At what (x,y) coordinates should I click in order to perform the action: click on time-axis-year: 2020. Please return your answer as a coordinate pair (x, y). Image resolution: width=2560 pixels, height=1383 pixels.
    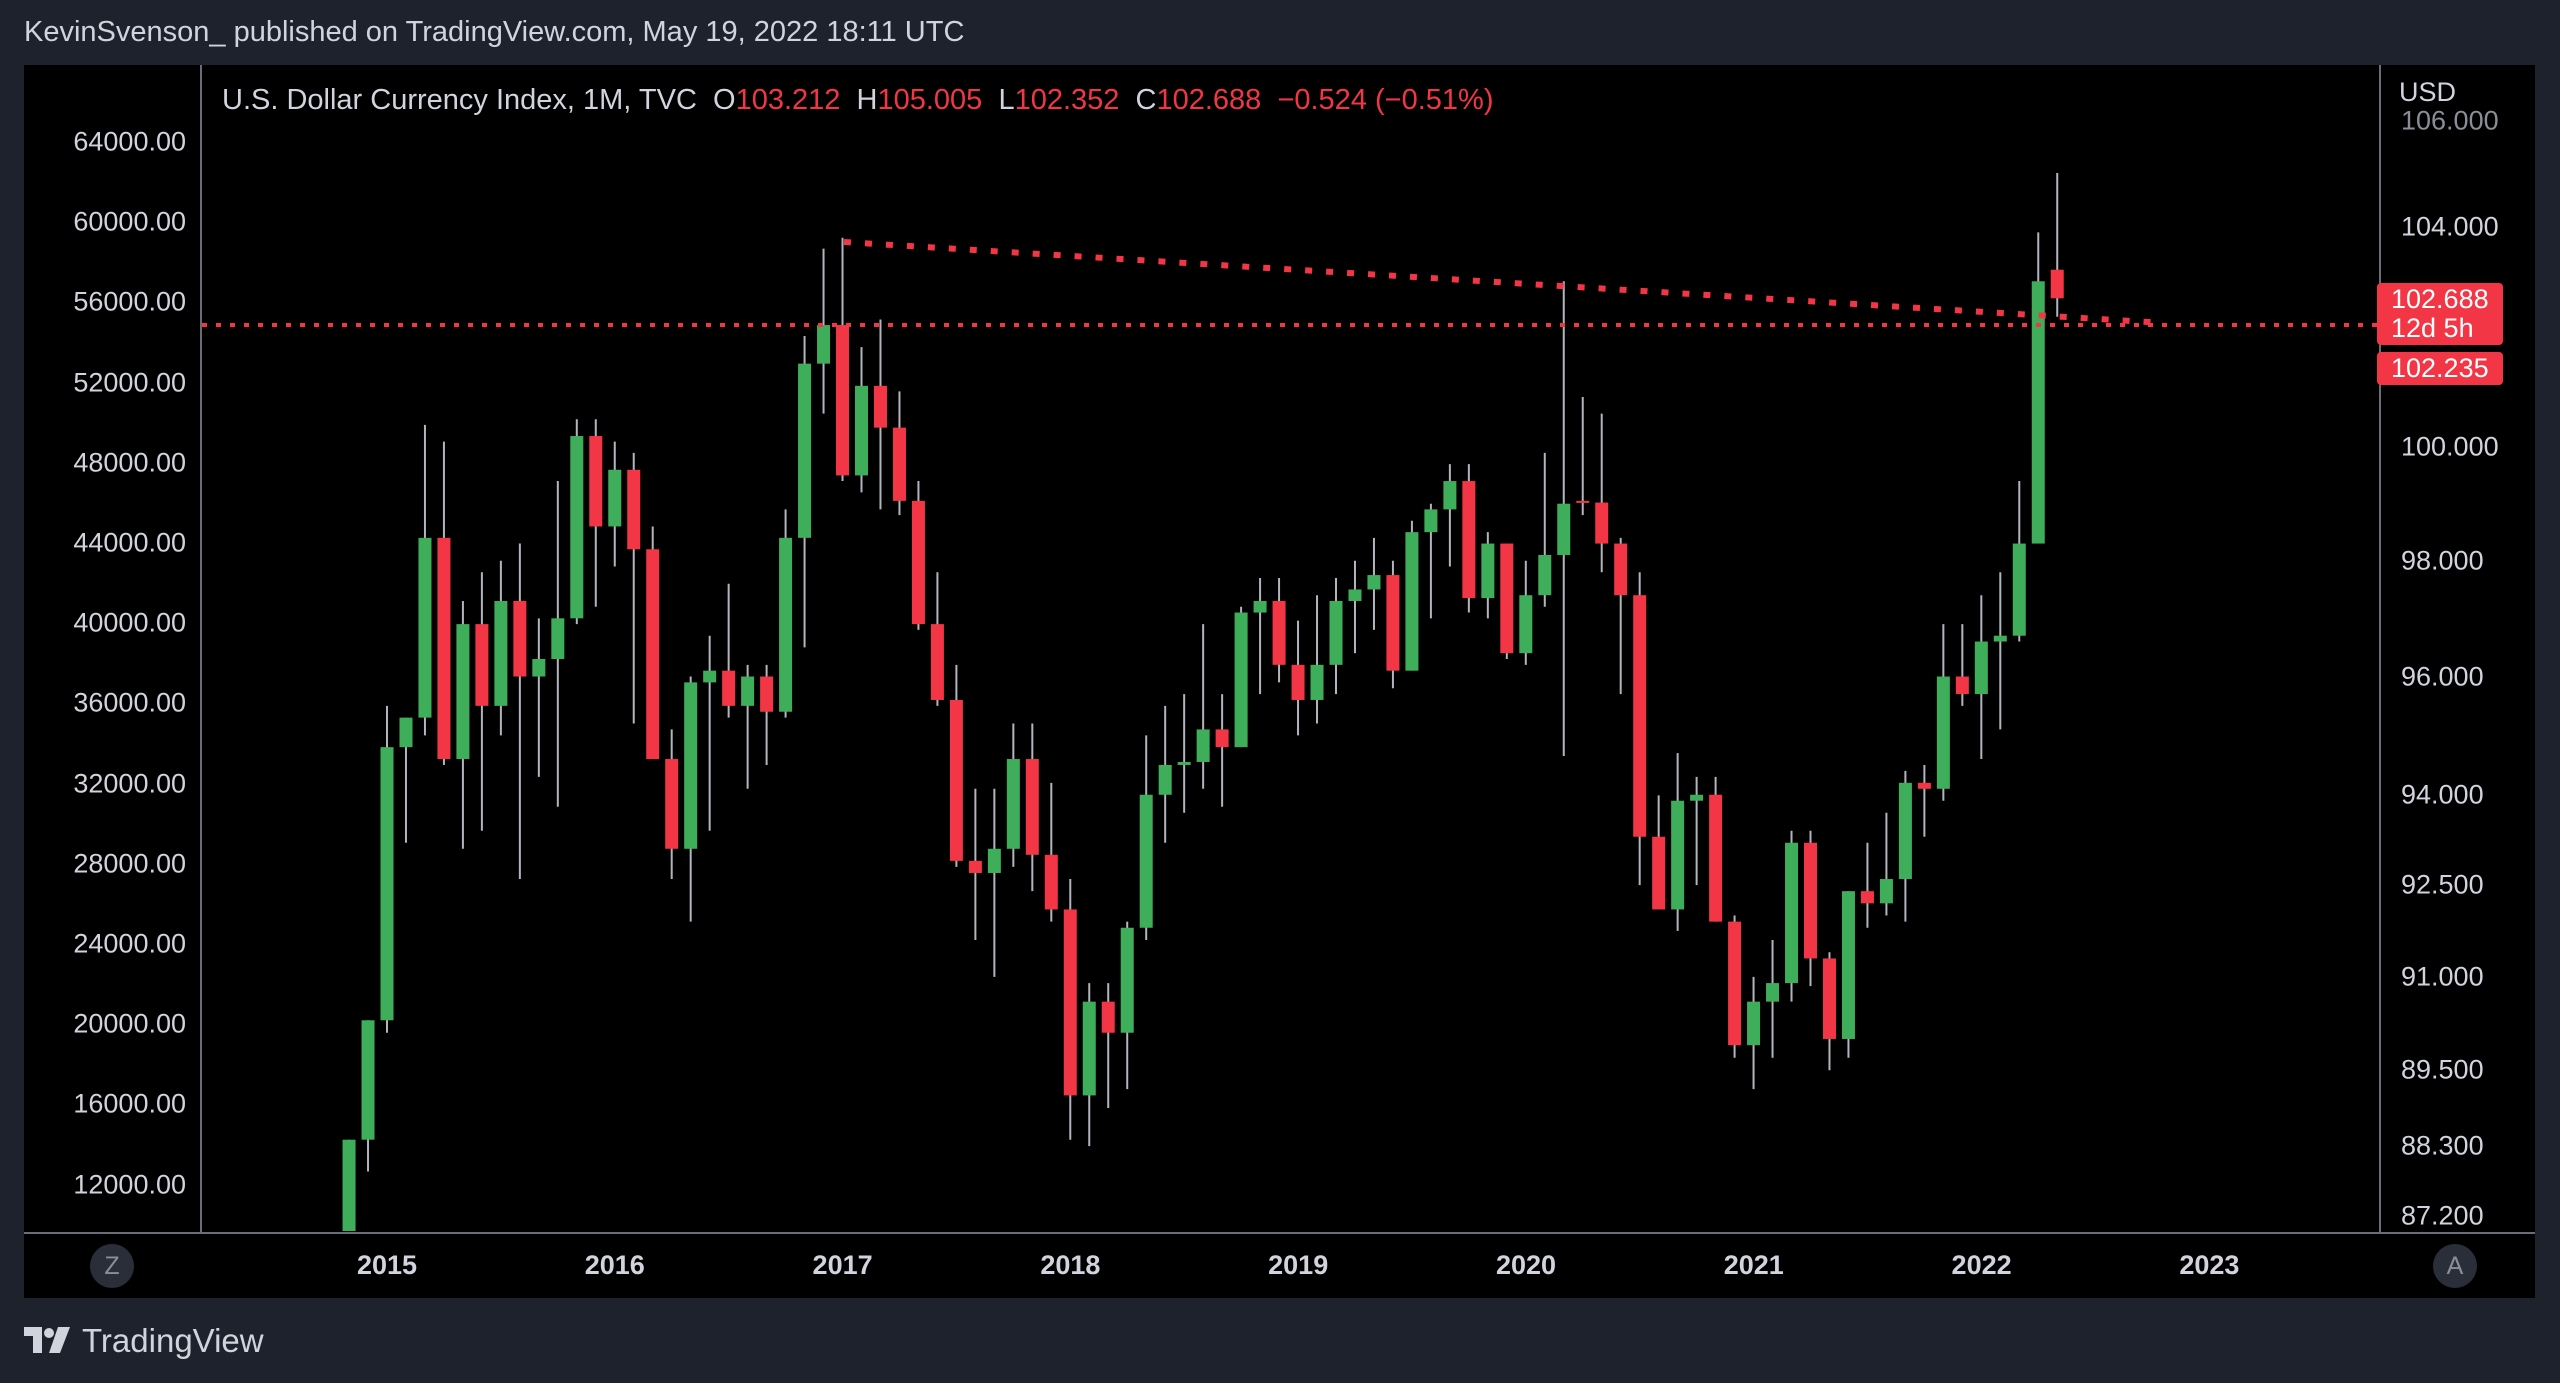
    Looking at the image, I should click on (1526, 1265).